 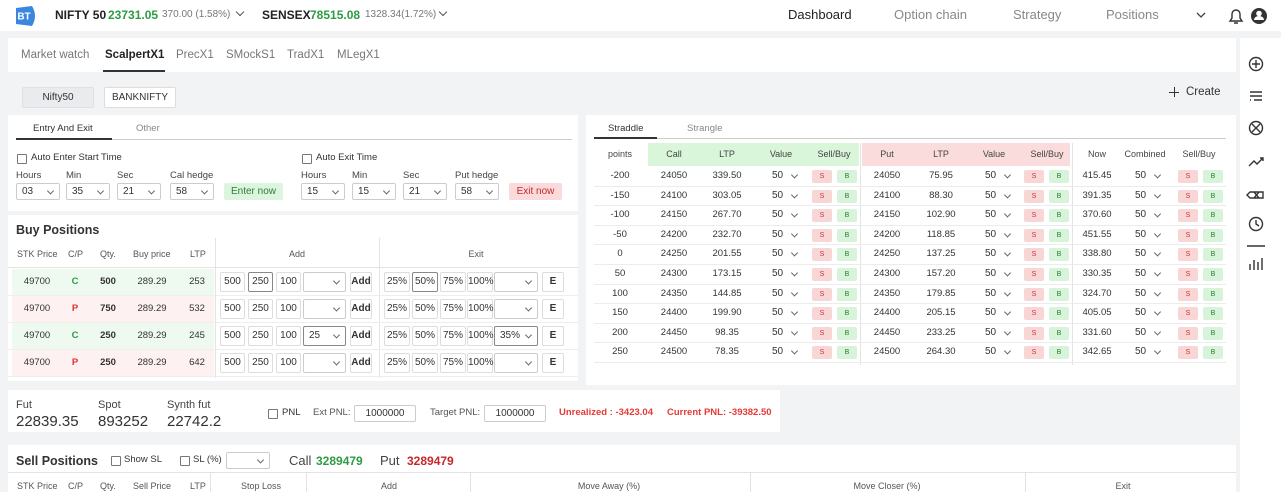 I want to click on nav-link: Dashboard, so click(x=820, y=14).